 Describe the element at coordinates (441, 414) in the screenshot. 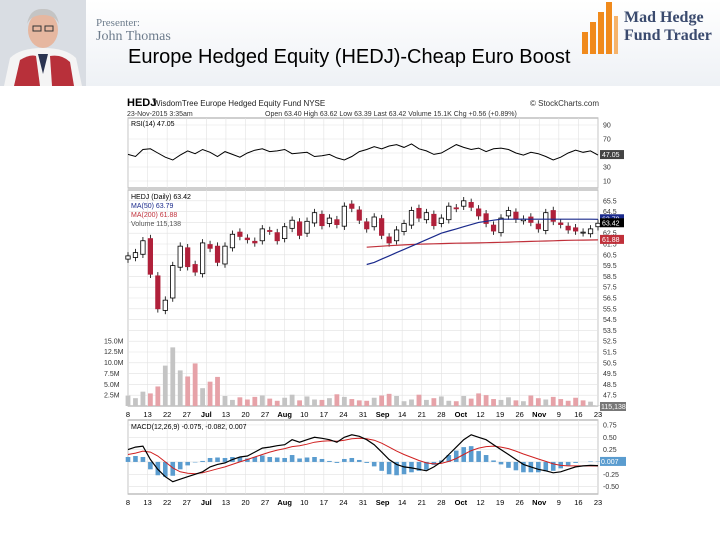

I see `x-axis-label: 28` at that location.